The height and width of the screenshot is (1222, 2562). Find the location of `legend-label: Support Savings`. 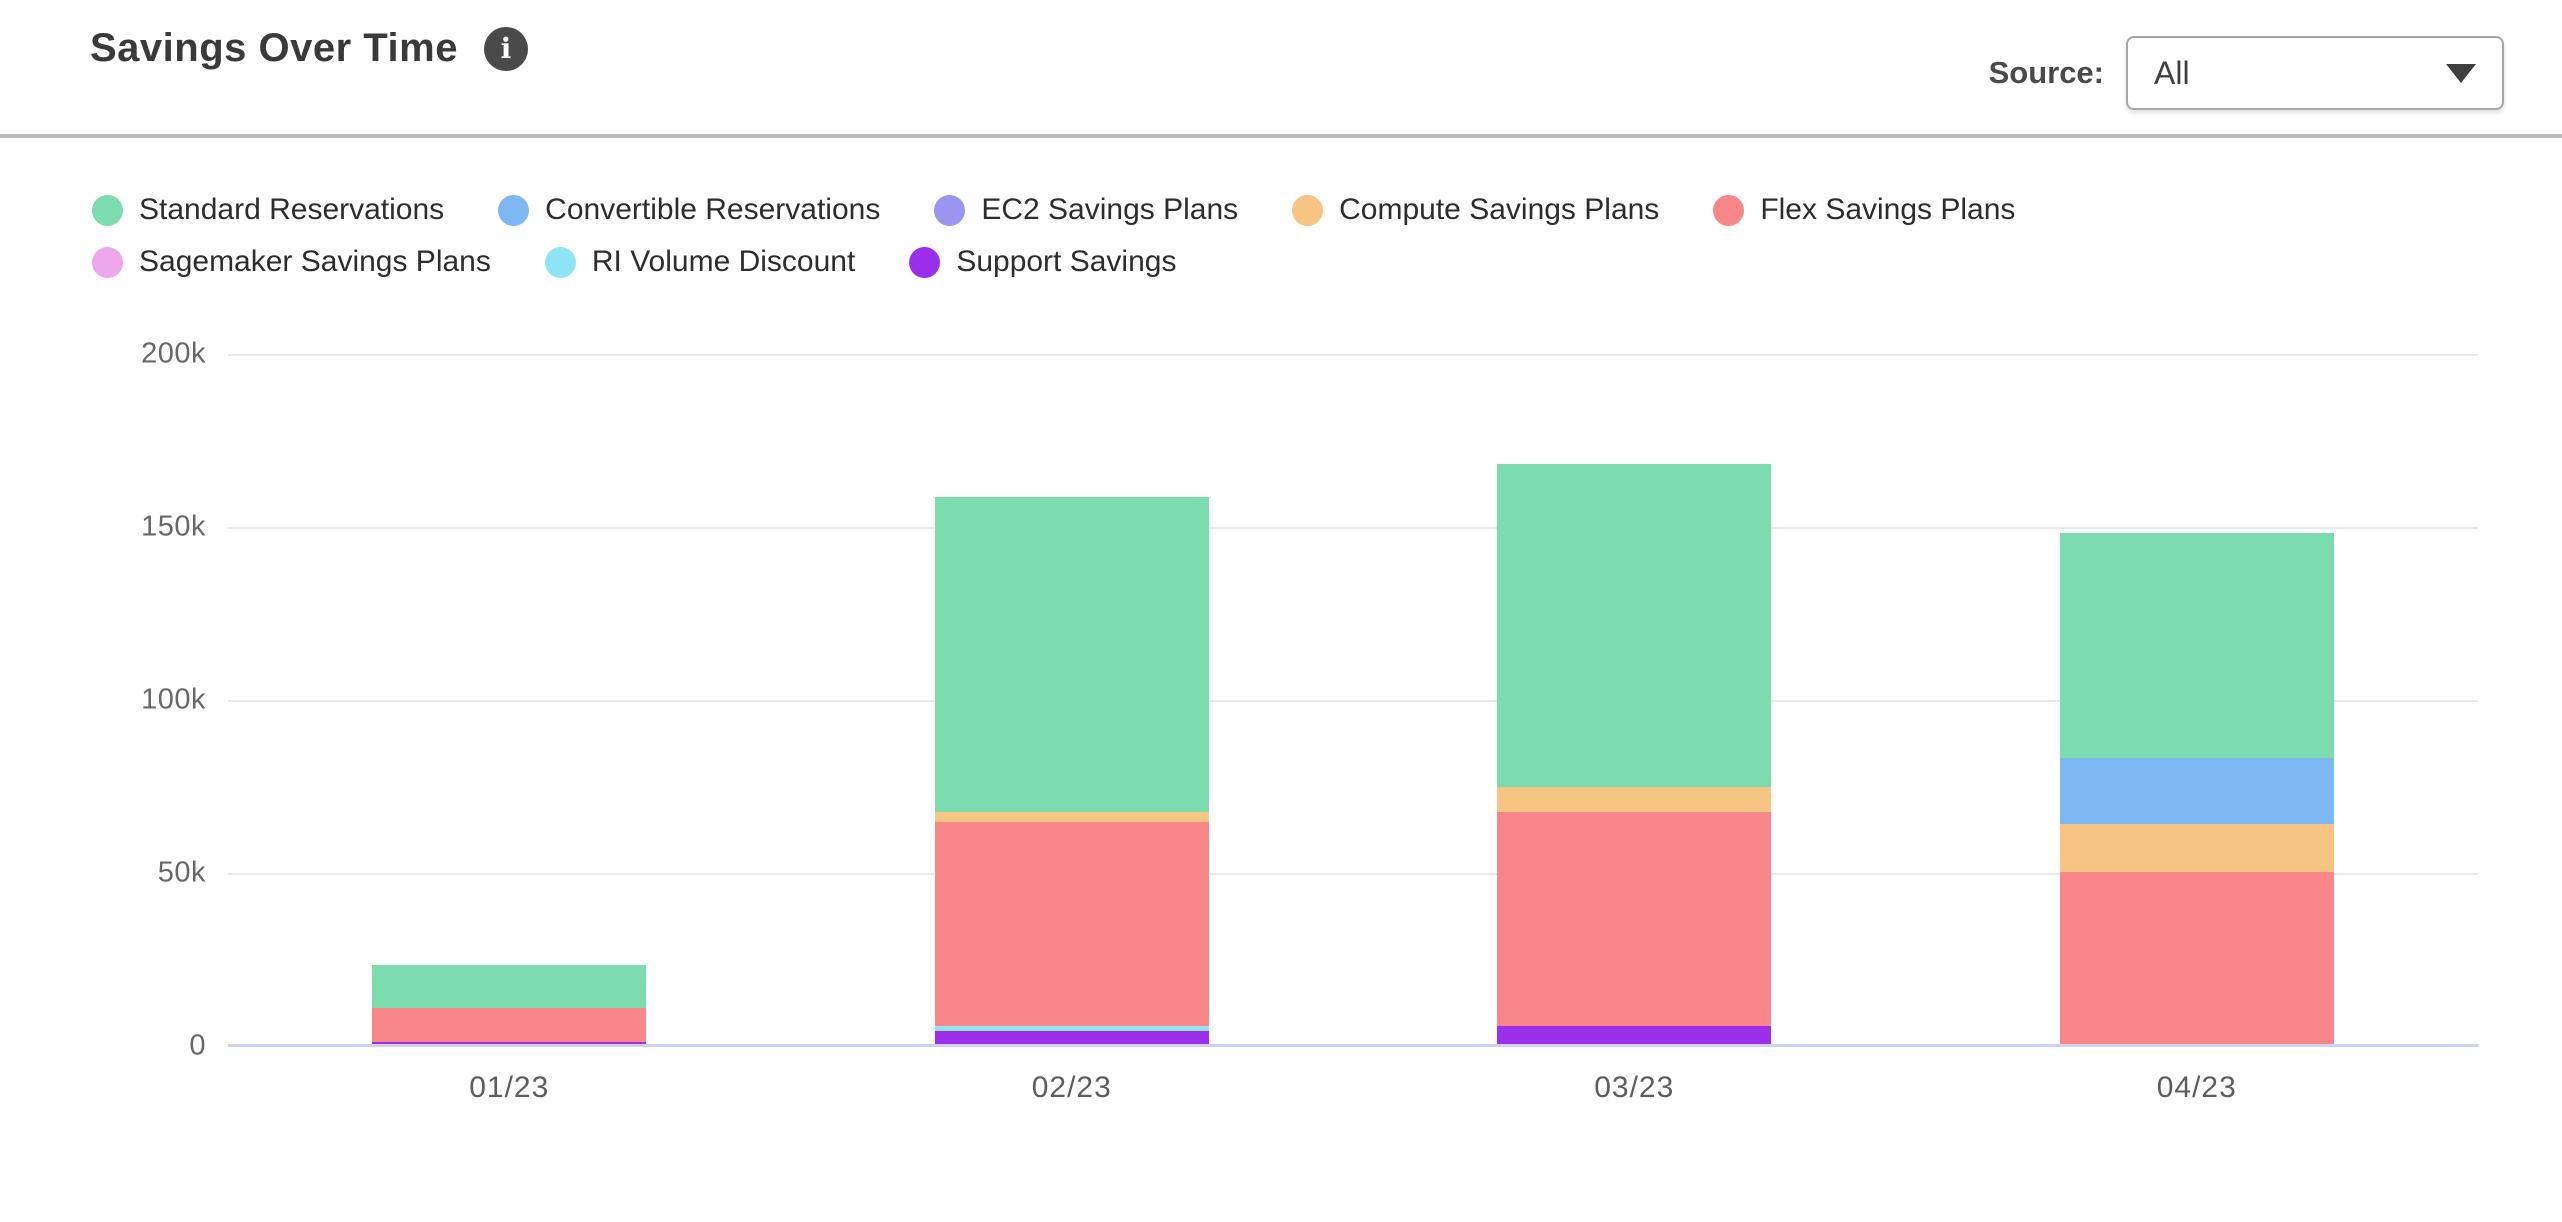

legend-label: Support Savings is located at coordinates (1066, 261).